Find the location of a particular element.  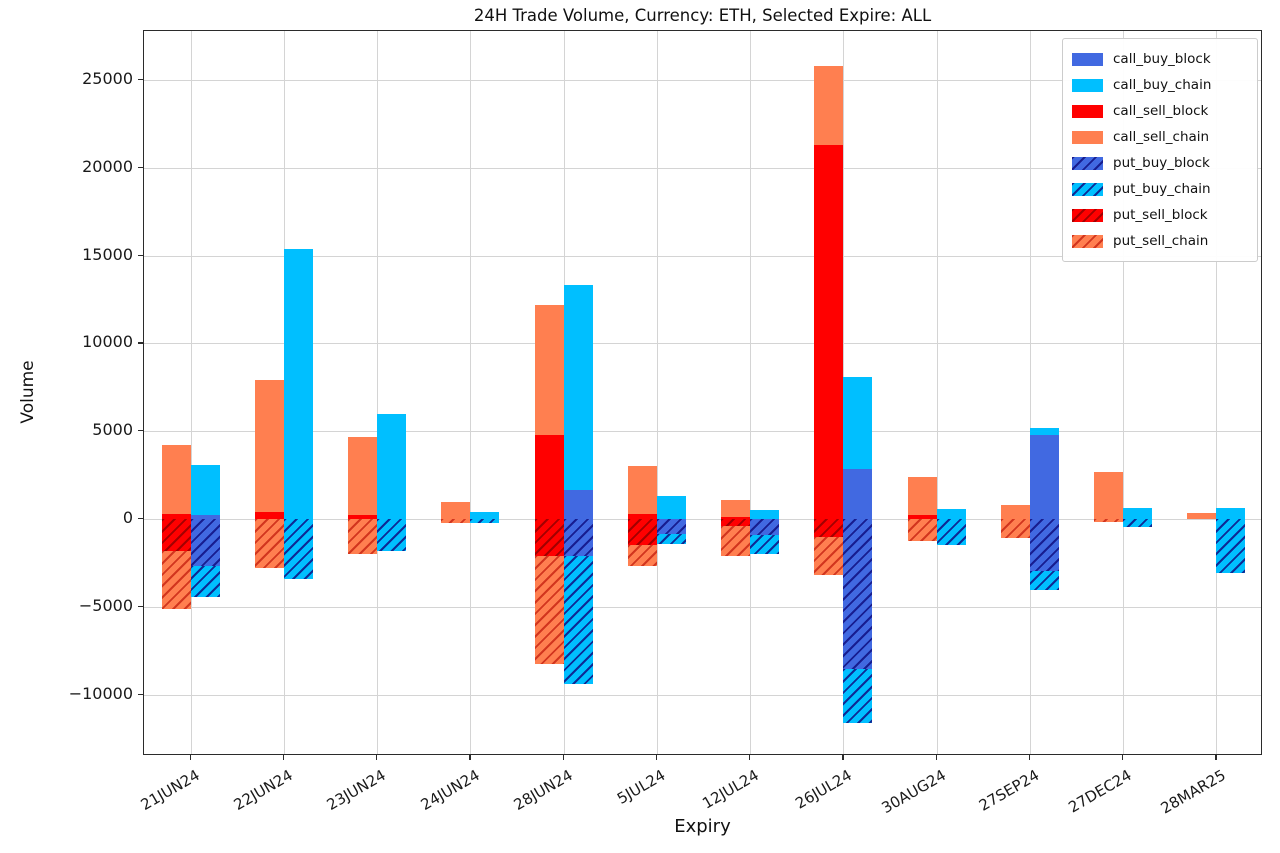

x-tick-label: 27DEC24 is located at coordinates (1100, 791).